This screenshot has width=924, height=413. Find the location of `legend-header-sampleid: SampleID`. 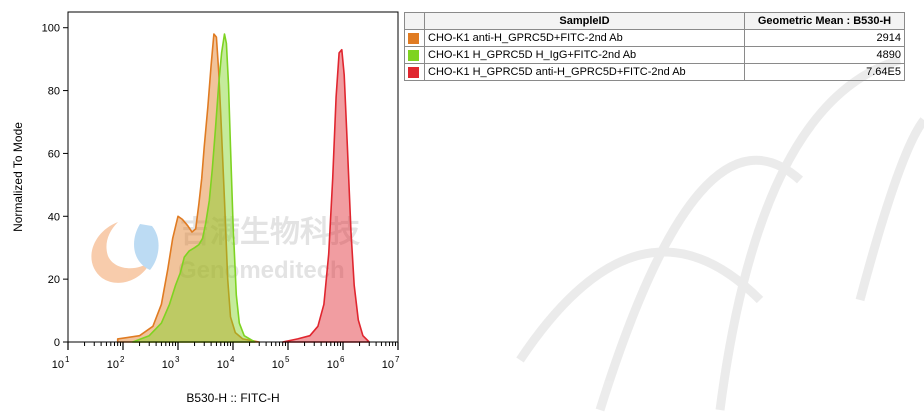

legend-header-sampleid: SampleID is located at coordinates (584, 21).